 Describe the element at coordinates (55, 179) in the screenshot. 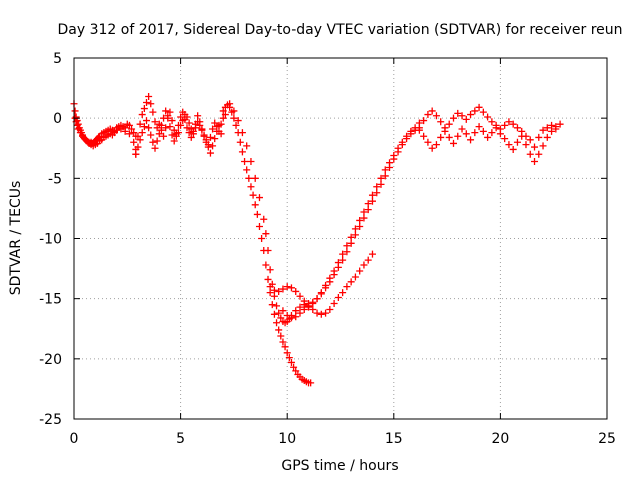

I see `y-tick-label: -5` at that location.